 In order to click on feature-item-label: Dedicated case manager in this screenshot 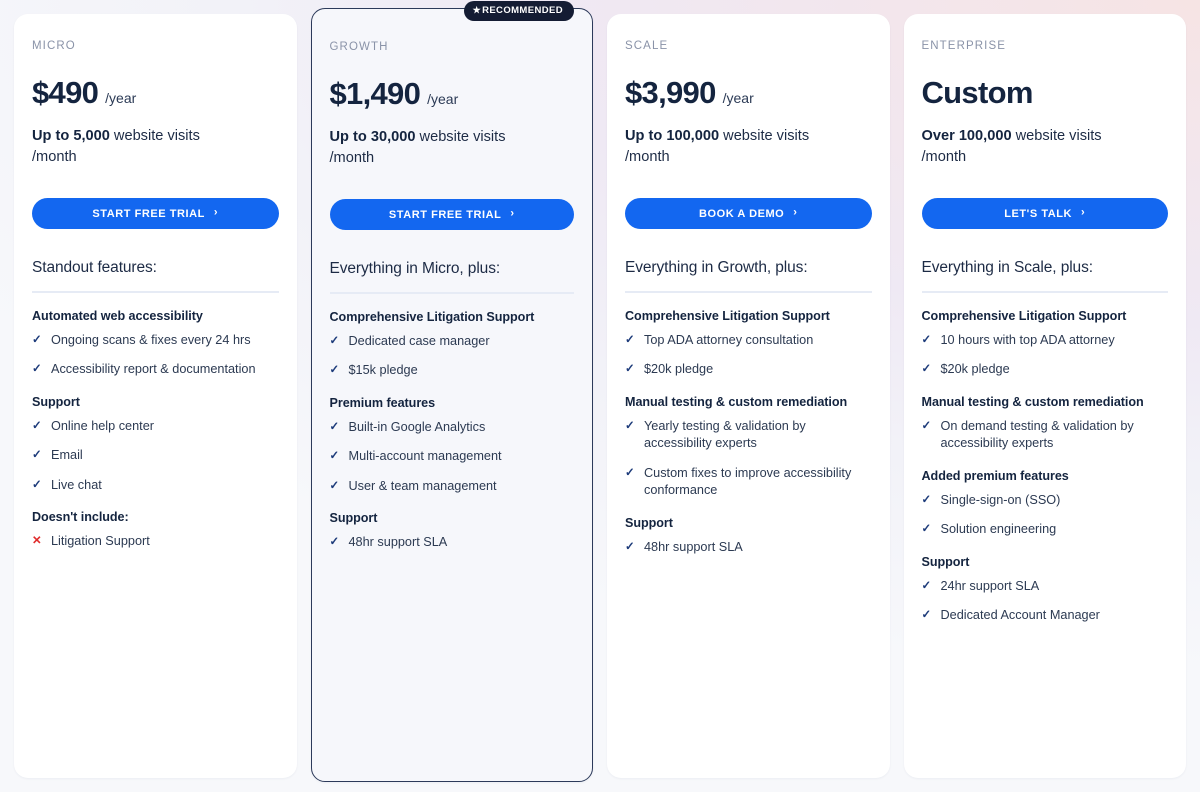, I will do `click(419, 340)`.